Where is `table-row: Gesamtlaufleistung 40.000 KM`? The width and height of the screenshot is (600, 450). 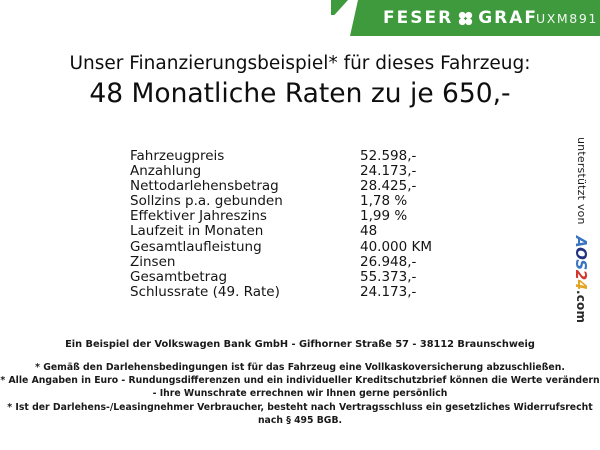 table-row: Gesamtlaufleistung 40.000 KM is located at coordinates (281, 246).